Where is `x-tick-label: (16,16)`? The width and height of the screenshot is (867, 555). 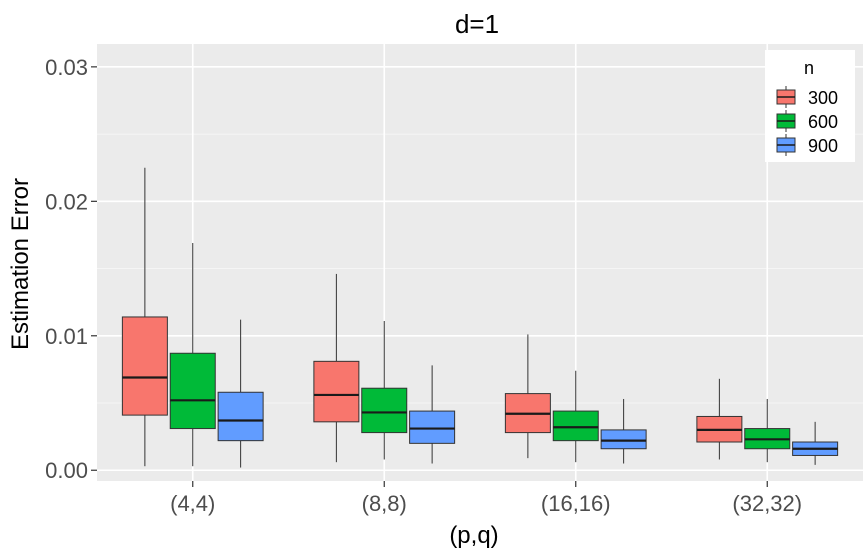 x-tick-label: (16,16) is located at coordinates (576, 503).